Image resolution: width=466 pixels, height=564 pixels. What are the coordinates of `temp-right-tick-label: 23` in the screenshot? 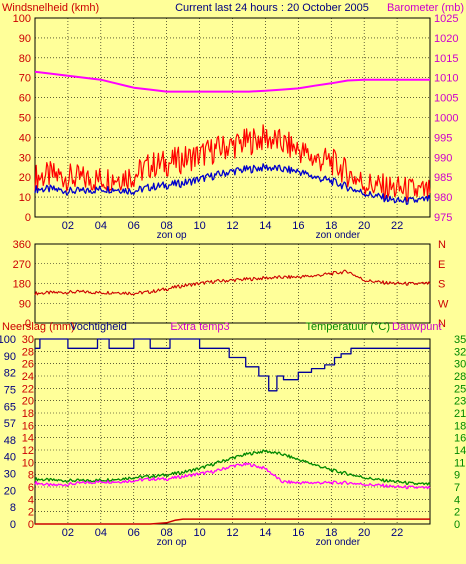 It's located at (460, 402).